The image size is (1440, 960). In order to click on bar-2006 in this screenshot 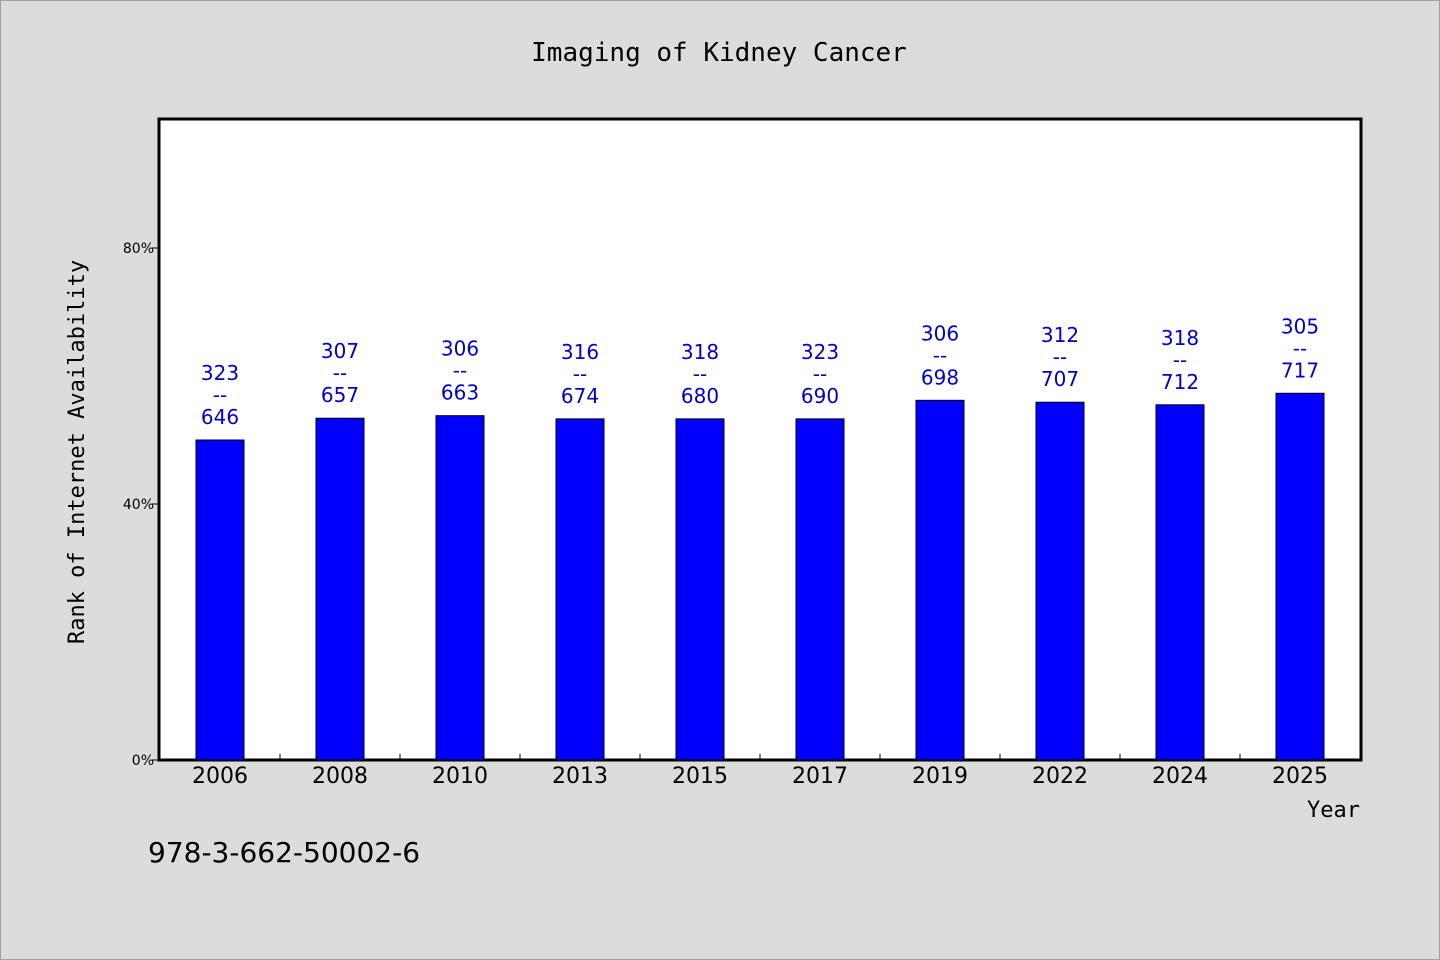, I will do `click(220, 600)`.